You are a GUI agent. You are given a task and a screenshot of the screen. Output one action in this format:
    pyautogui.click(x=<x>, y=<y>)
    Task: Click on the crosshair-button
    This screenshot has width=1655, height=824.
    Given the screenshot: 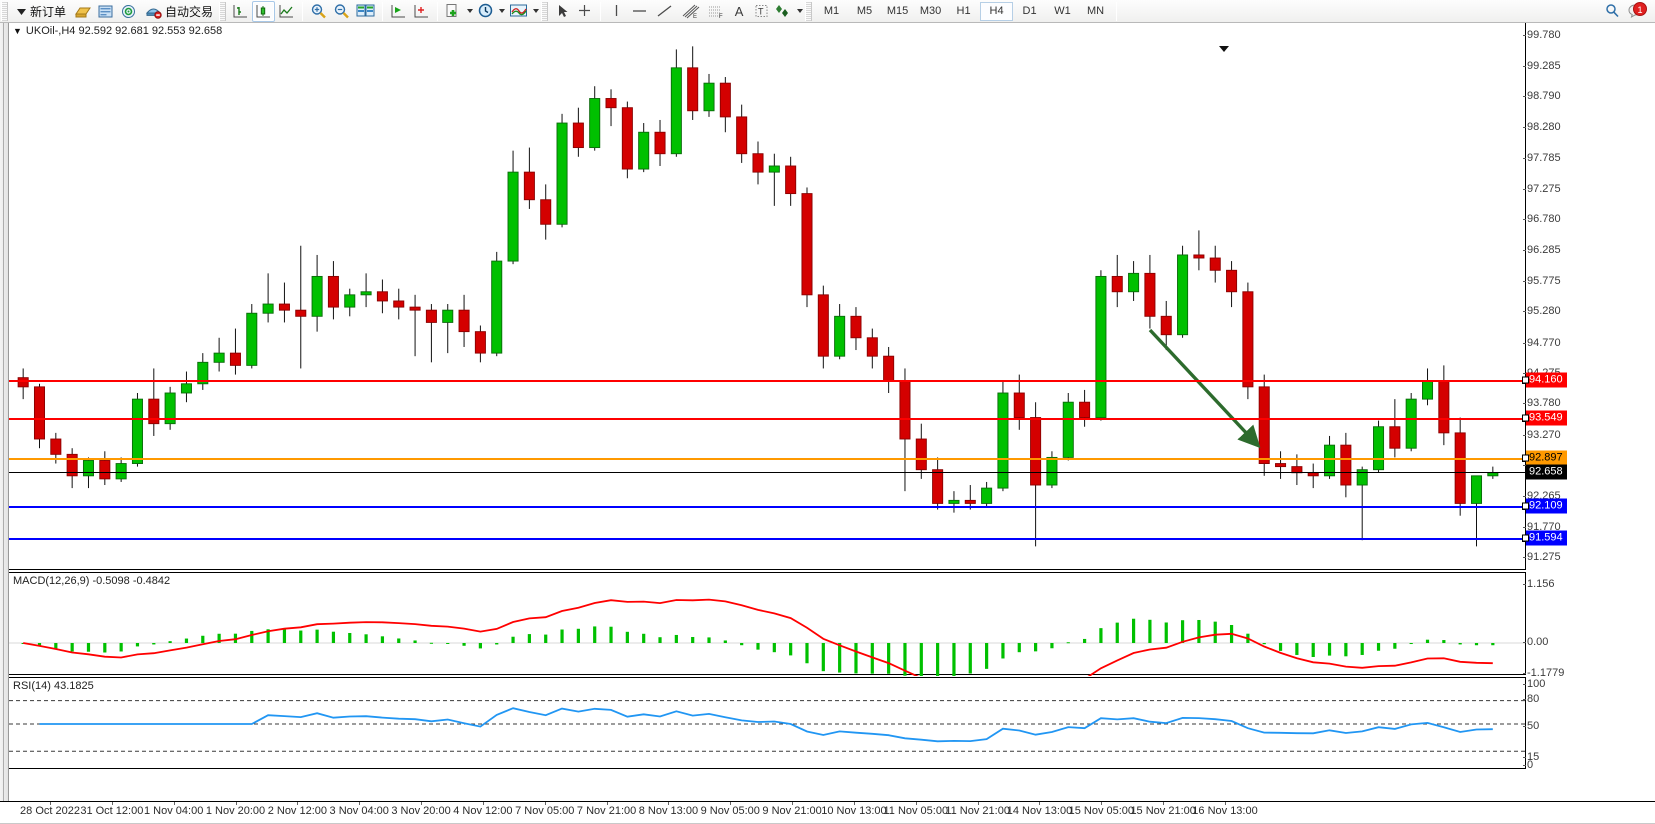 What is the action you would take?
    pyautogui.click(x=584, y=11)
    